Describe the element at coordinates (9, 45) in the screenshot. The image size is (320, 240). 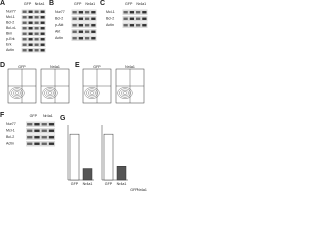
I see `row-label: Erk` at that location.